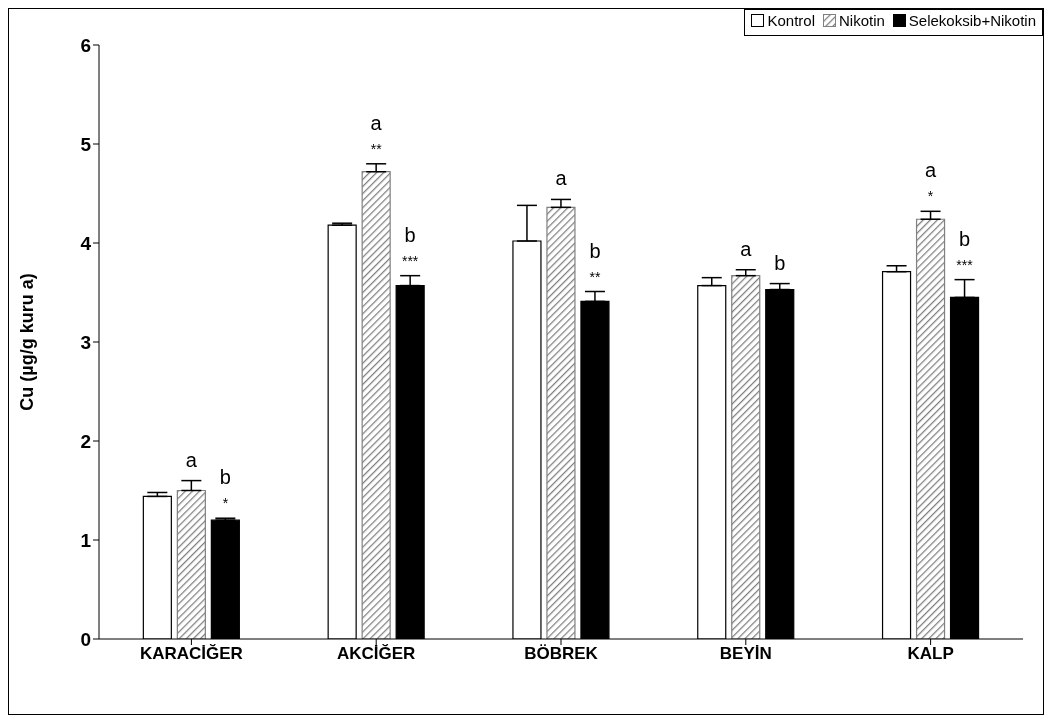  Describe the element at coordinates (191, 654) in the screenshot. I see `x-tick-label: KARACİĞER` at that location.